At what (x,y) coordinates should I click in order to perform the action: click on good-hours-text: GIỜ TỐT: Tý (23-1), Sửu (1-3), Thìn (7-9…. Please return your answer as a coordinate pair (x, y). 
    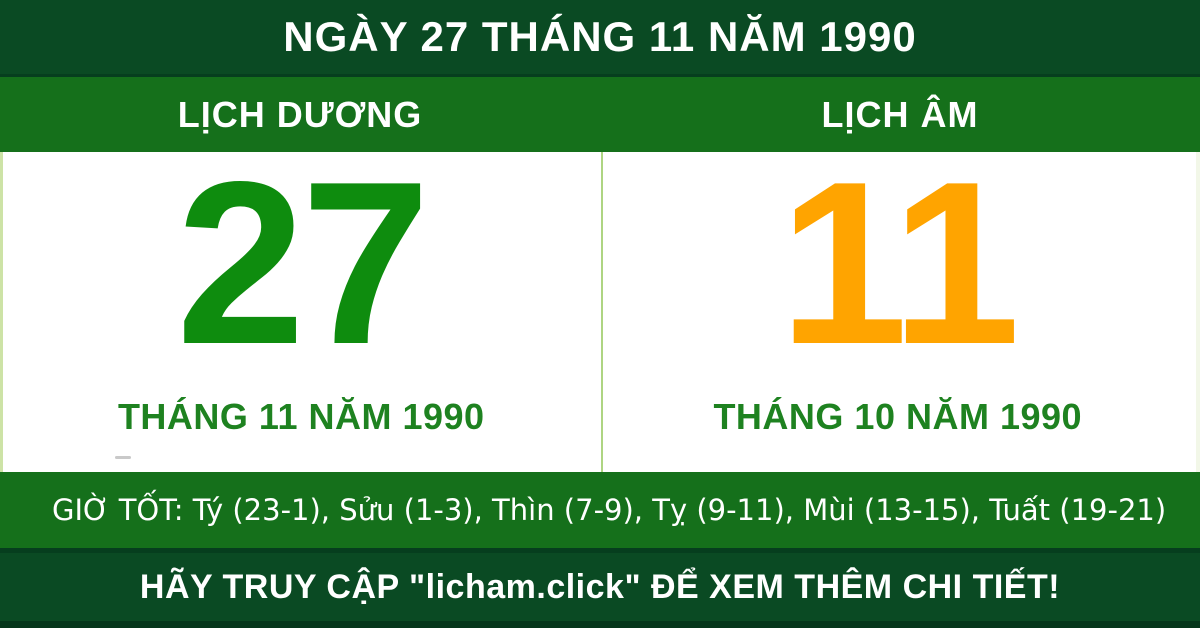
    Looking at the image, I should click on (609, 510).